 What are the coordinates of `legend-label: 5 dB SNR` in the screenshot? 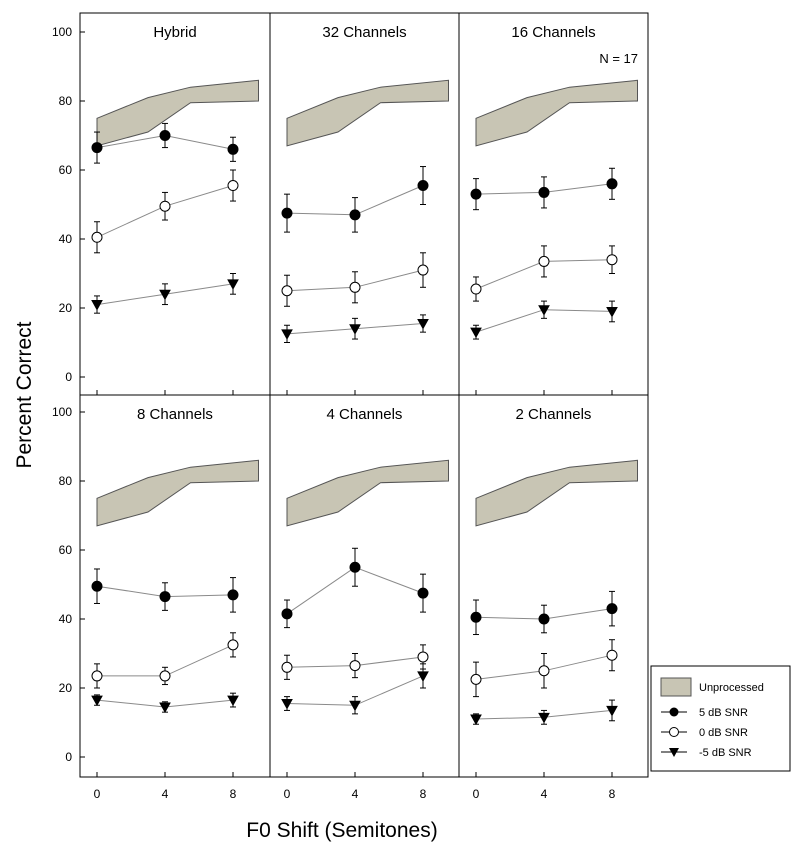 It's located at (723, 713).